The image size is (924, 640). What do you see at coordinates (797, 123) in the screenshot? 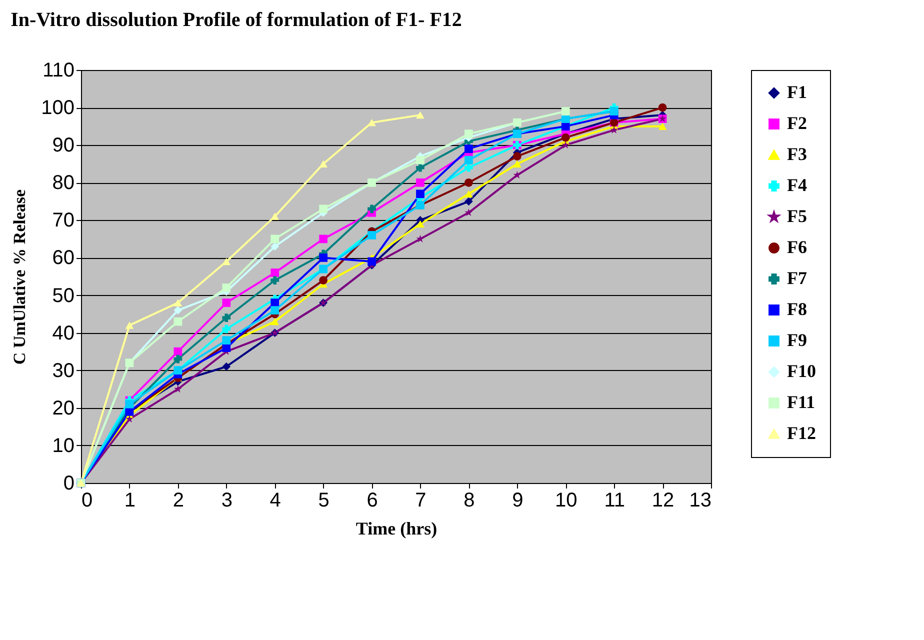
I see `legend-label: F2` at bounding box center [797, 123].